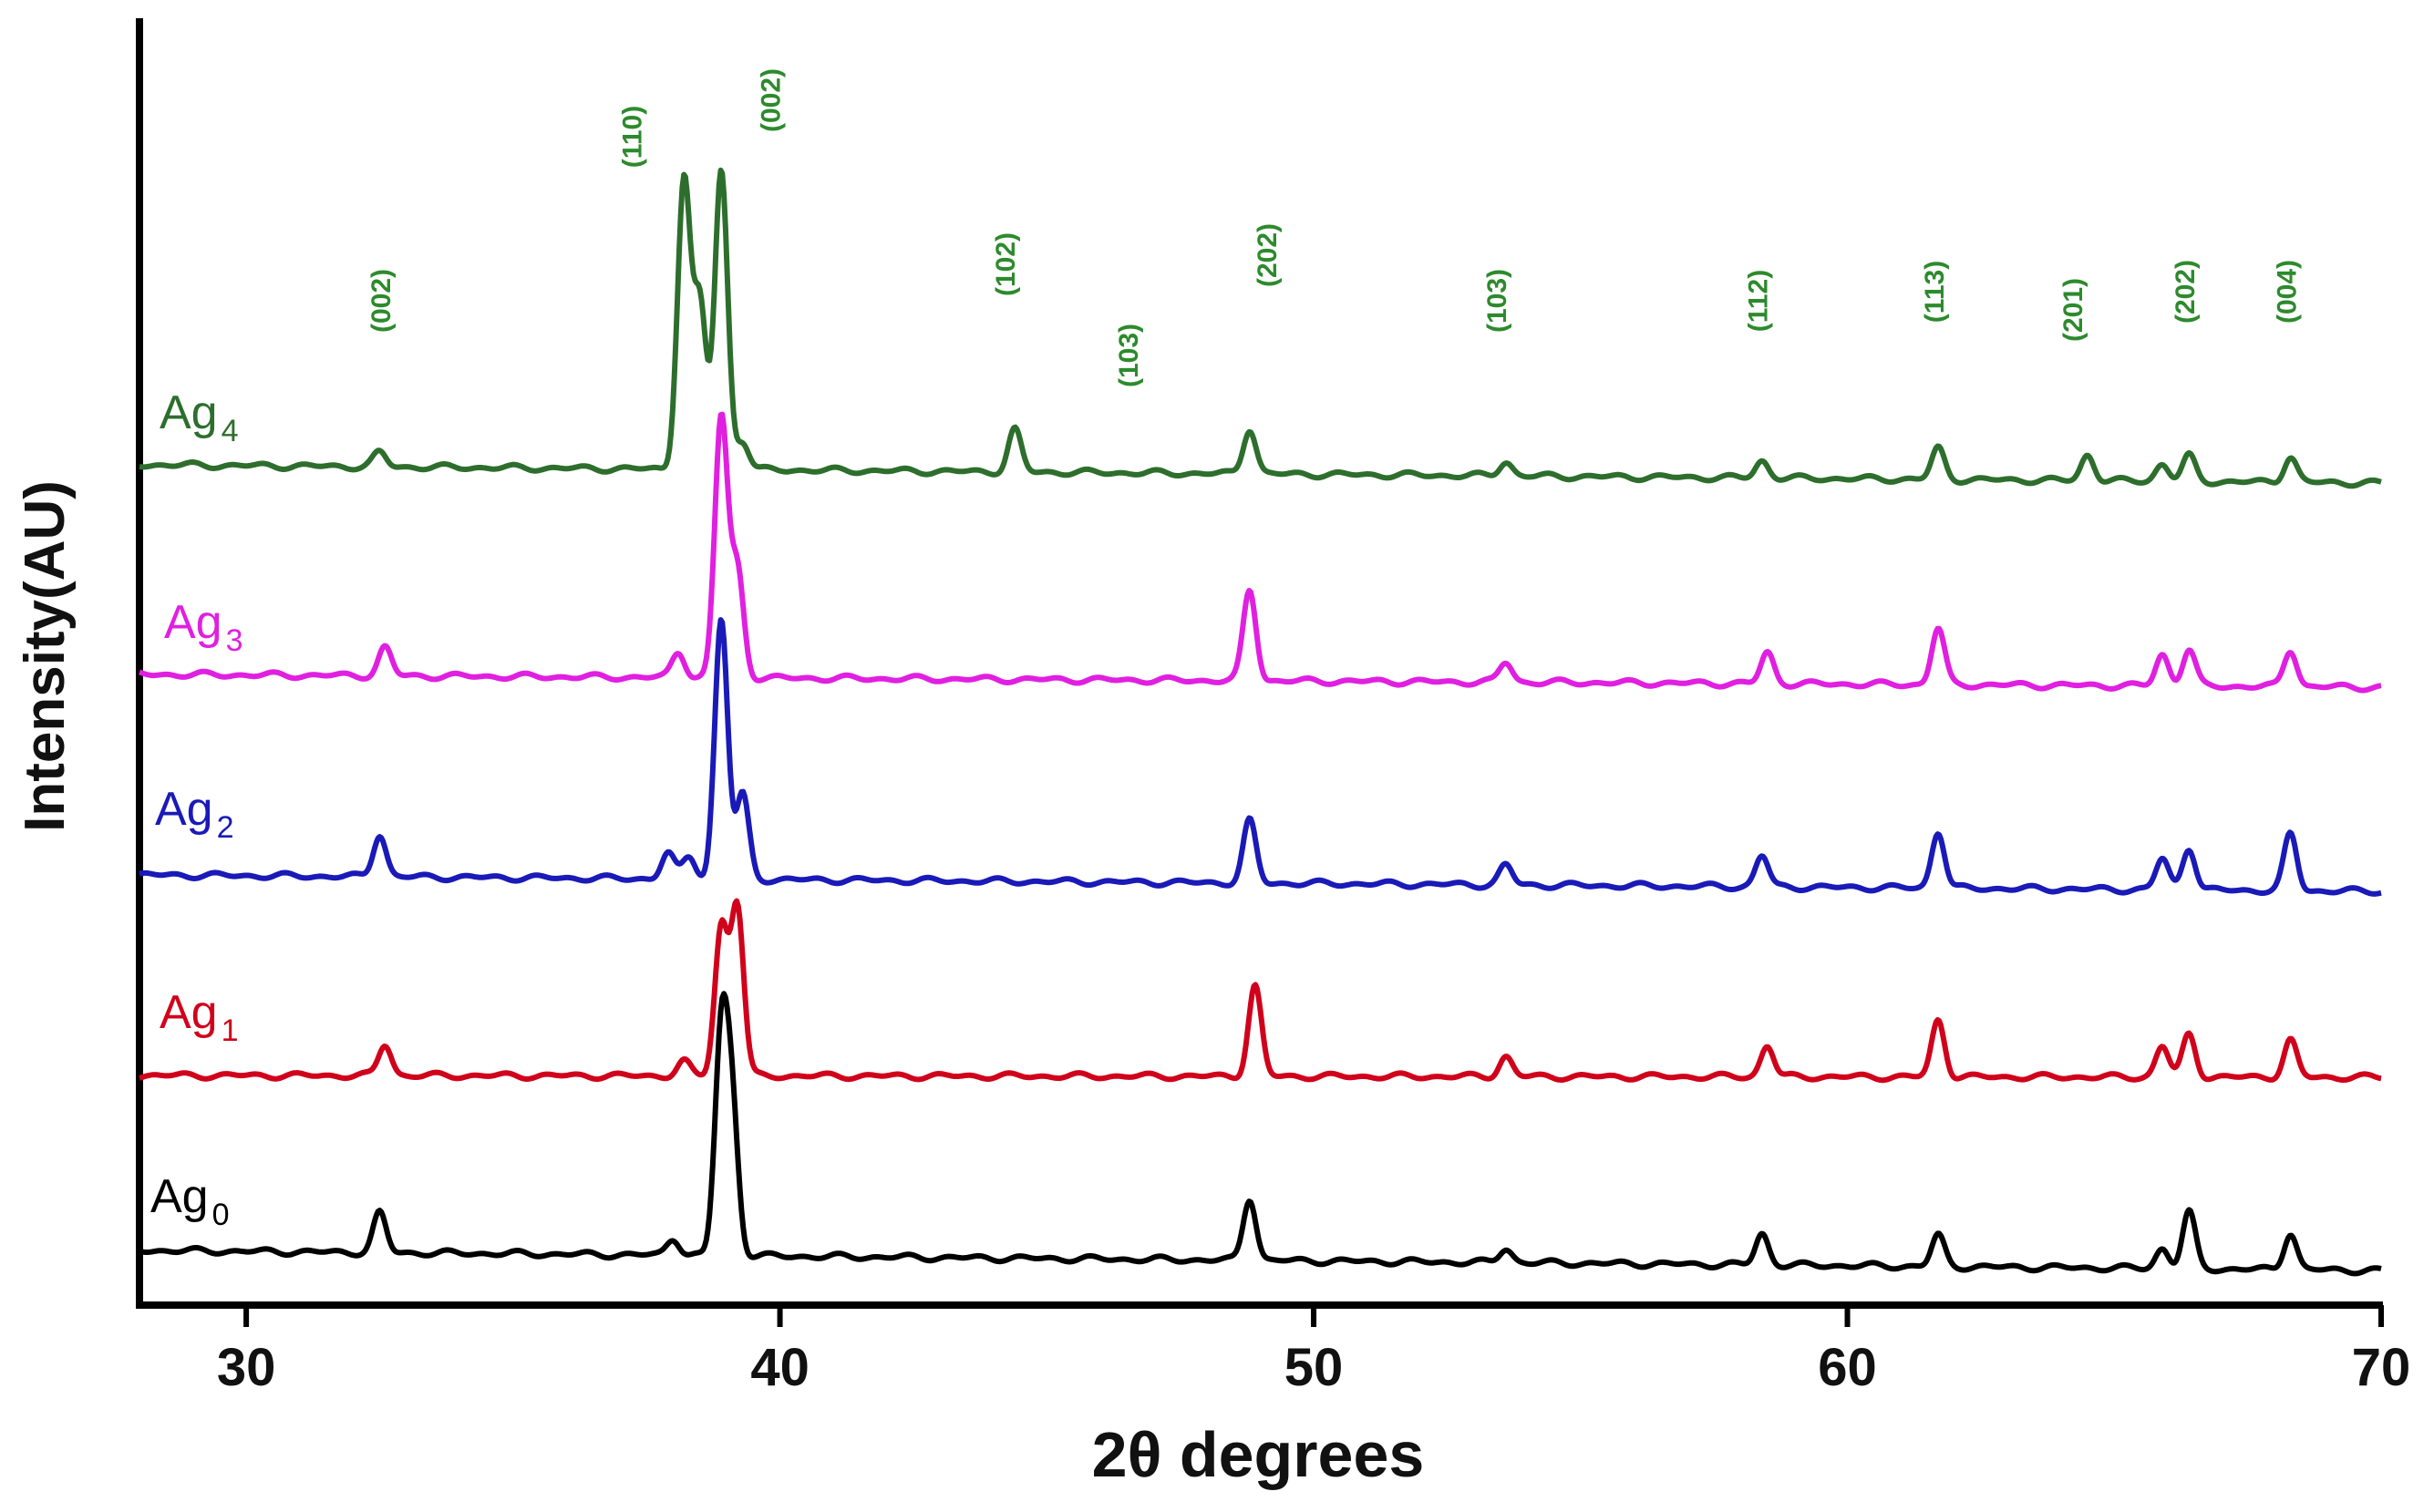  I want to click on x-tick-label: 40, so click(780, 1367).